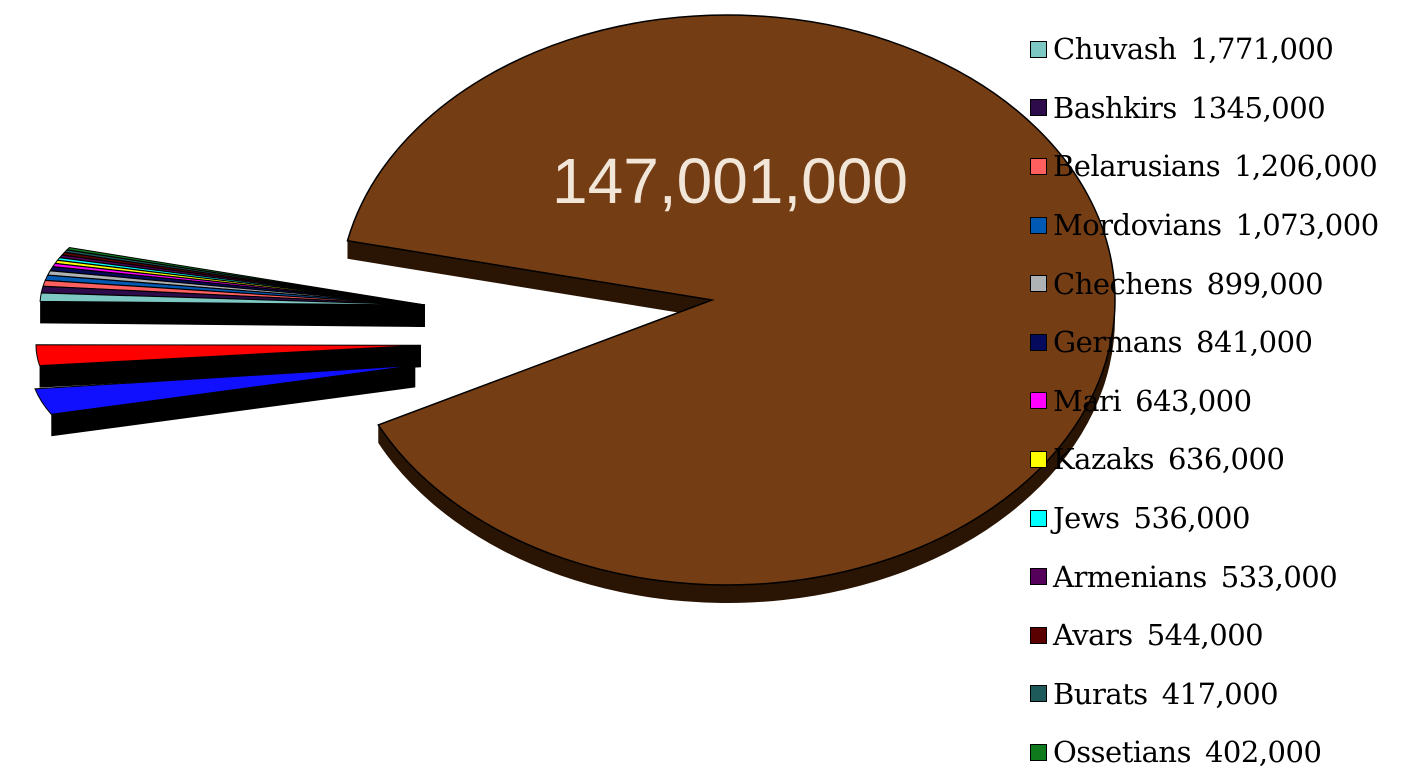 Image resolution: width=1423 pixels, height=782 pixels. I want to click on legend-name: Jews, so click(1086, 518).